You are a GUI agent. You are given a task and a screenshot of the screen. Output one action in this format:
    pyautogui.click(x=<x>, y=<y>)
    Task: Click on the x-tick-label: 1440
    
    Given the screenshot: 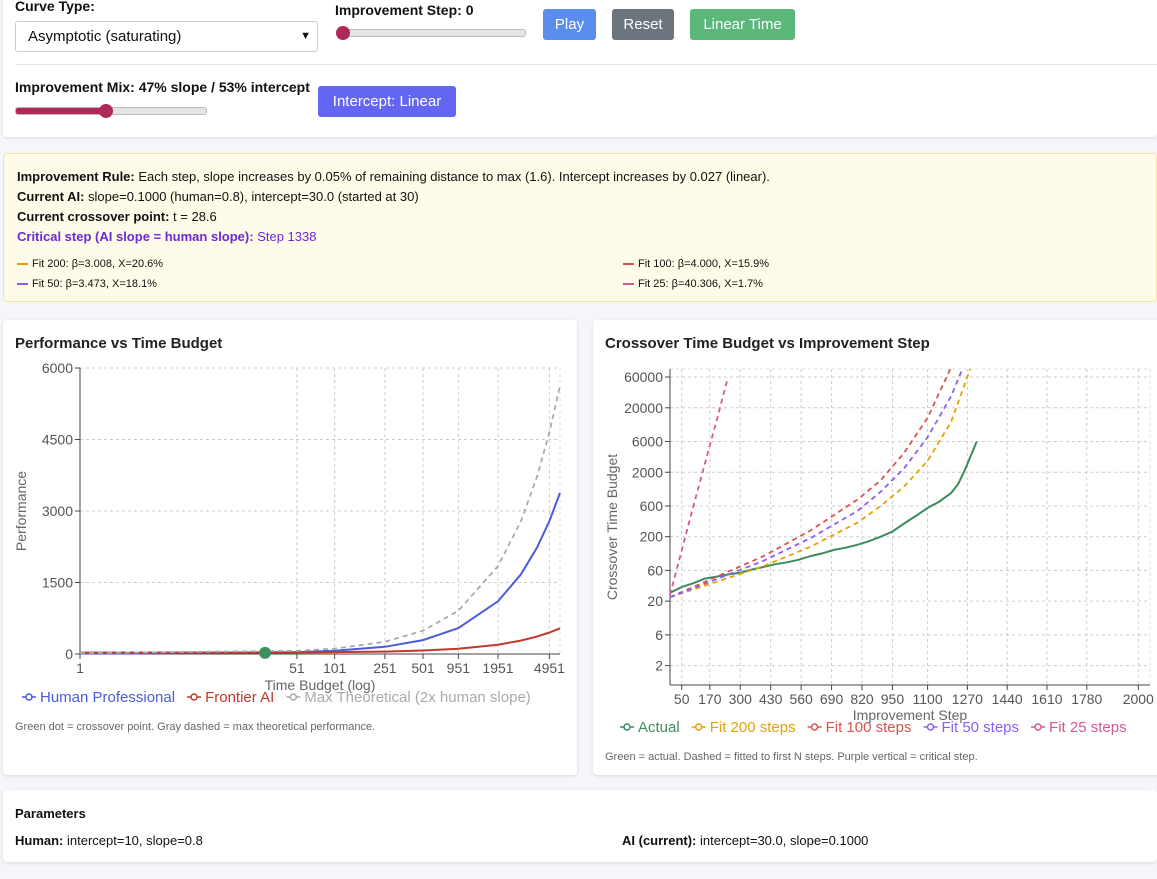 What is the action you would take?
    pyautogui.click(x=1007, y=699)
    